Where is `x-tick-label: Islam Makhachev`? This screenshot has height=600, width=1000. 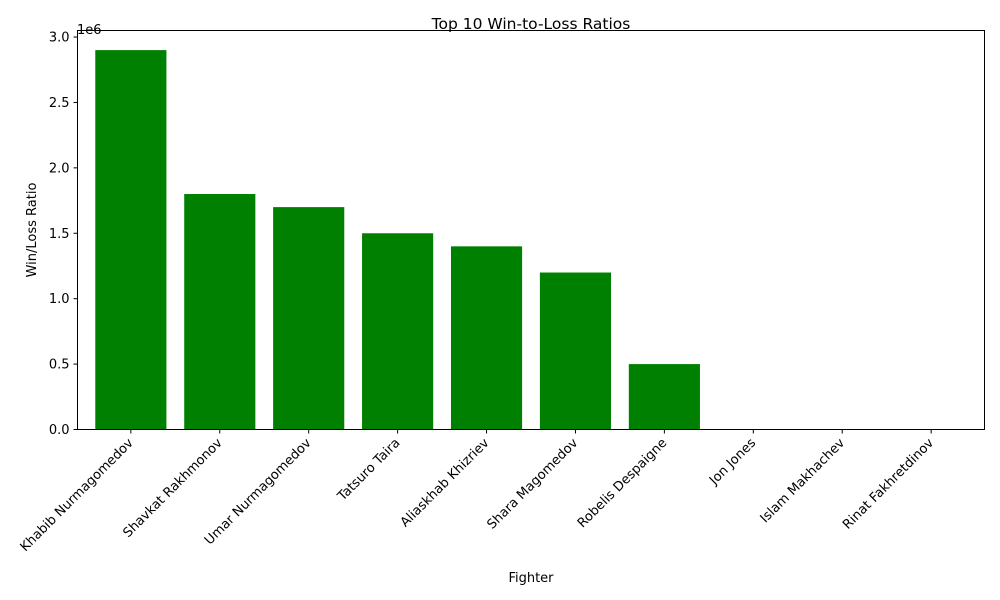 x-tick-label: Islam Makhachev is located at coordinates (803, 481).